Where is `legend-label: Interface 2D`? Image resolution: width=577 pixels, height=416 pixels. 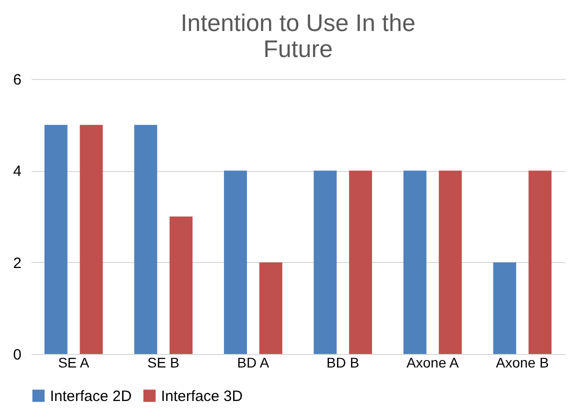 legend-label: Interface 2D is located at coordinates (91, 396).